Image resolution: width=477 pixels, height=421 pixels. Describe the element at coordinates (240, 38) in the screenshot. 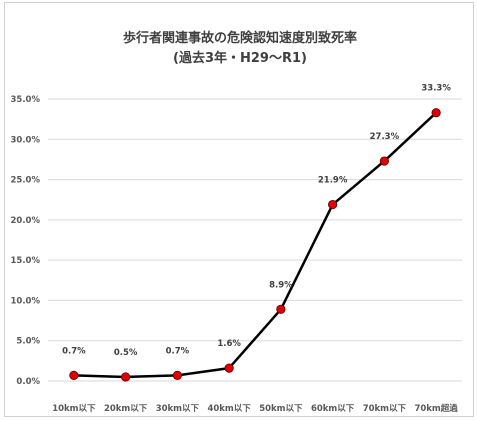

I see `chart-title: 歩行者関連事故の危険認知速度別致死率` at that location.